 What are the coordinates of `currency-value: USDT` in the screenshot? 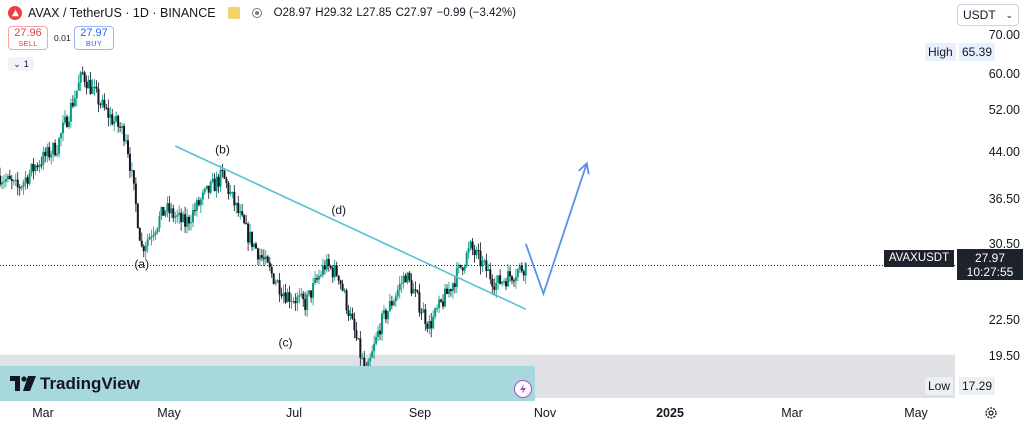 It's located at (979, 15).